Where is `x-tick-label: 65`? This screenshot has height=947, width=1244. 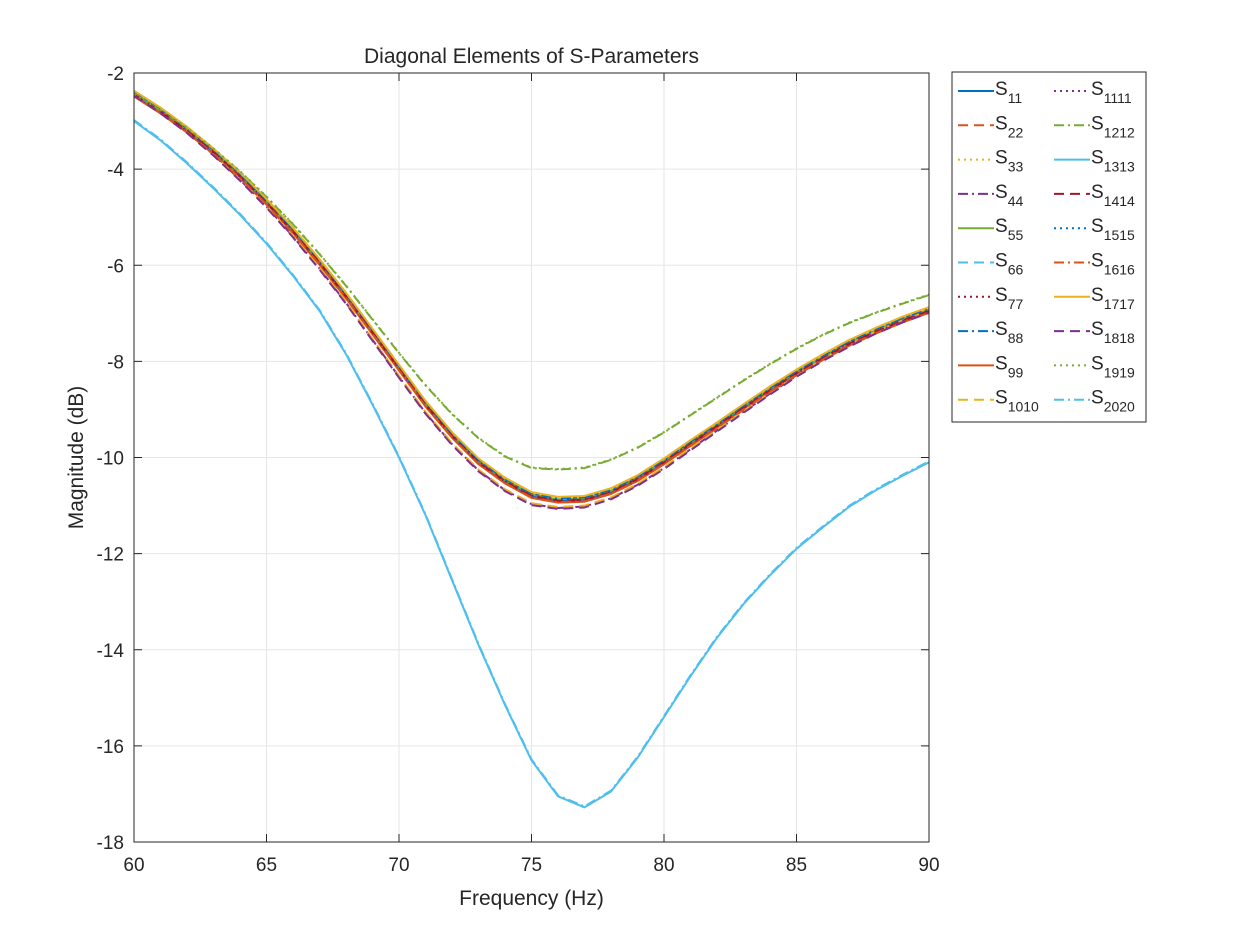 x-tick-label: 65 is located at coordinates (266, 865).